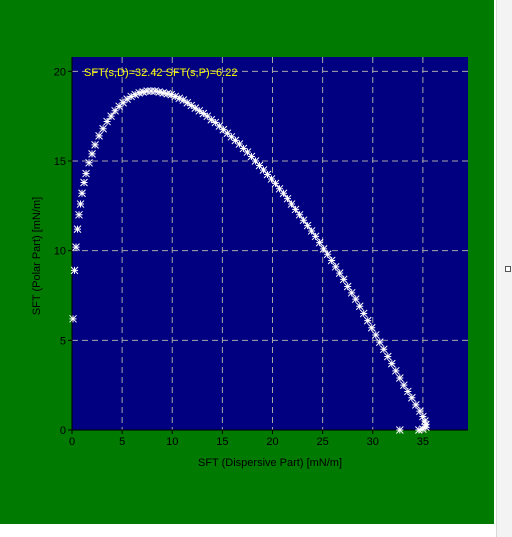 Image resolution: width=512 pixels, height=537 pixels. What do you see at coordinates (60, 162) in the screenshot?
I see `y-tick-label: 15` at bounding box center [60, 162].